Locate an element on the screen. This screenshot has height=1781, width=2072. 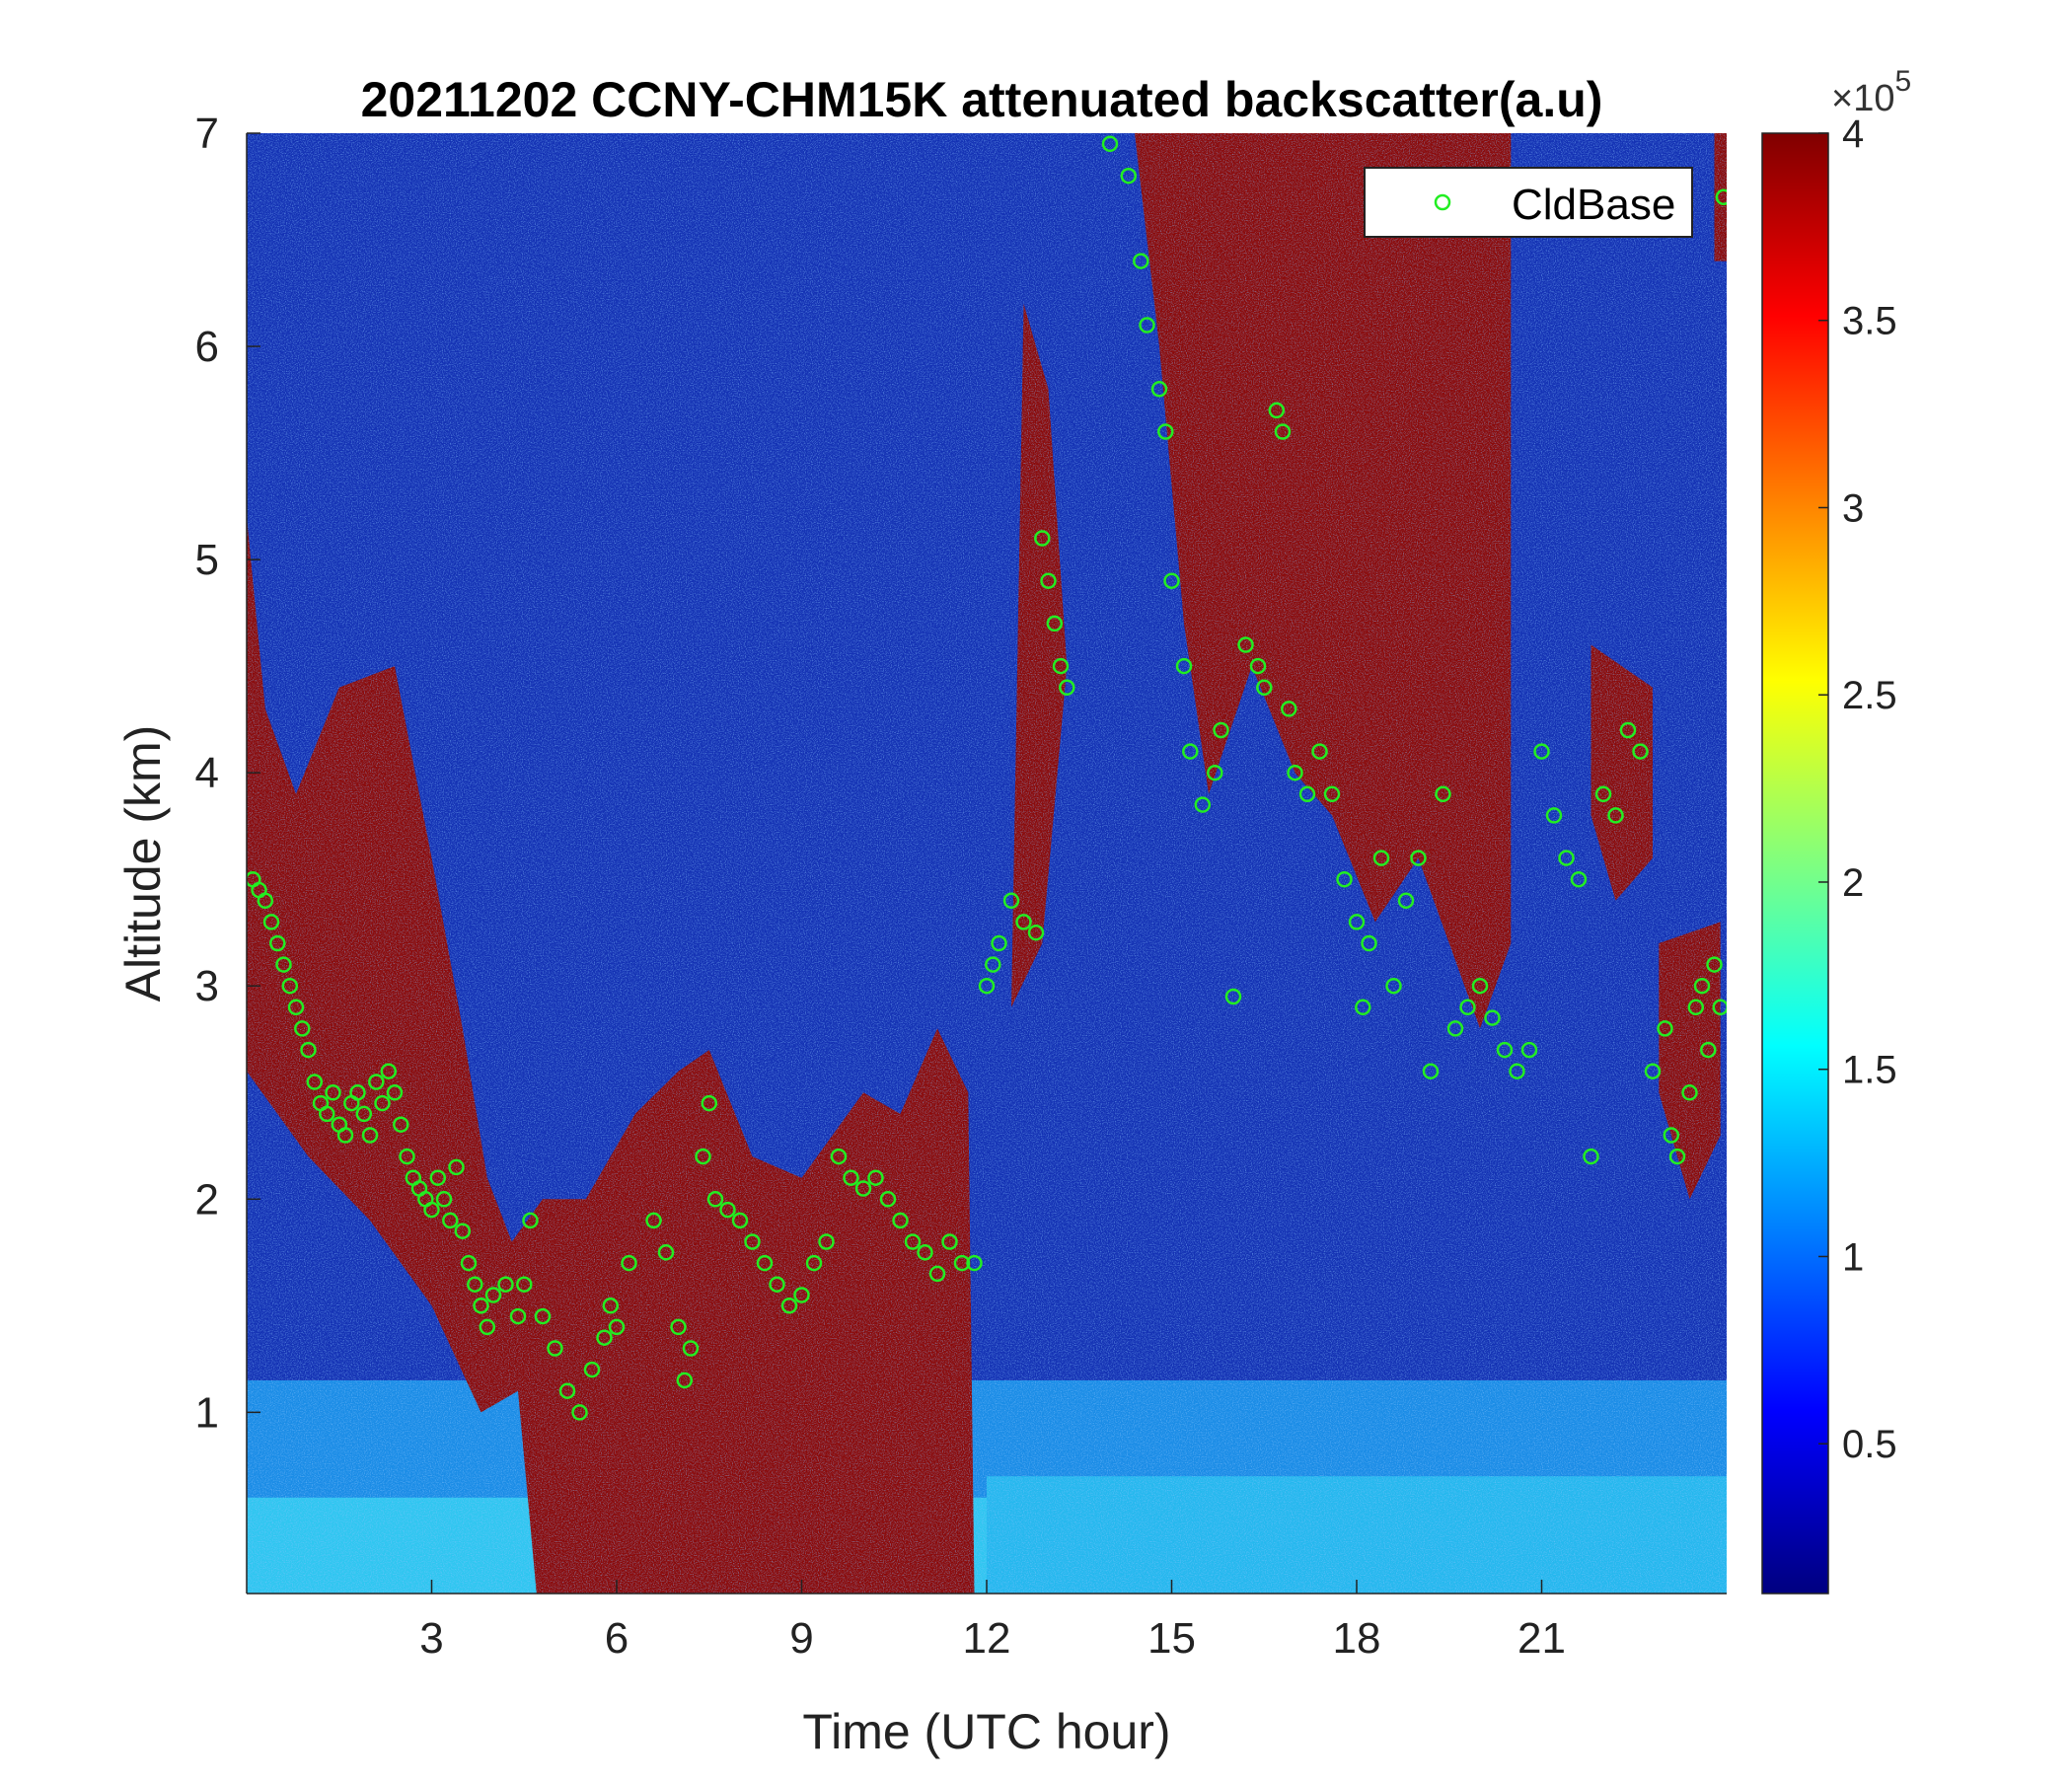
y-tick-label: 2 is located at coordinates (207, 1200).